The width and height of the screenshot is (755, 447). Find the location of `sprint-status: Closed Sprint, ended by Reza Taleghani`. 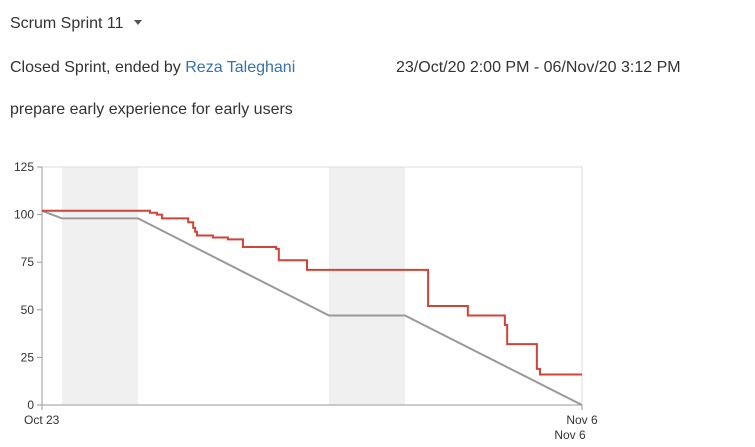

sprint-status: Closed Sprint, ended by Reza Taleghani is located at coordinates (152, 67).